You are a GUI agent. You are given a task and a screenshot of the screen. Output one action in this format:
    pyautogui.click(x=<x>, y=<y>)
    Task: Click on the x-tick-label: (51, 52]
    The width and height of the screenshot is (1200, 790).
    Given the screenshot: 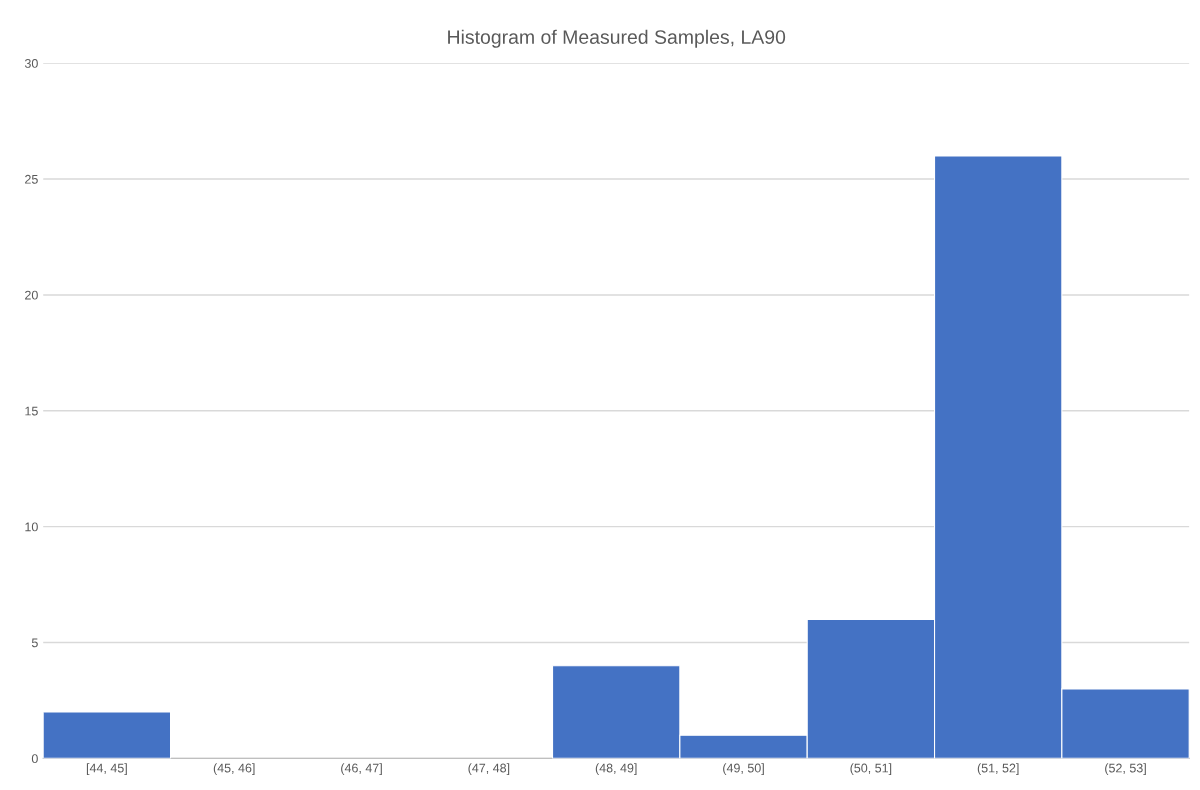 What is the action you would take?
    pyautogui.click(x=998, y=769)
    